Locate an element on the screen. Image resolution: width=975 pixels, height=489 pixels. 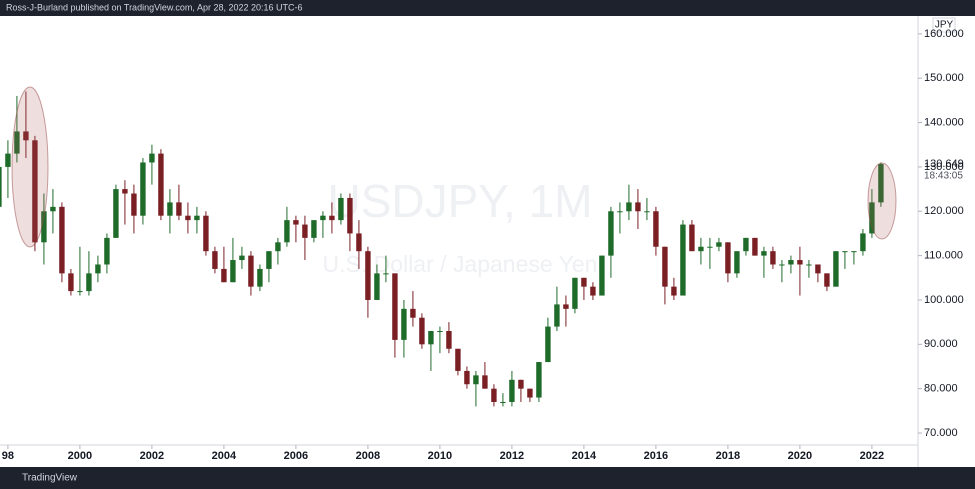
currency-badge is located at coordinates (944, 25).